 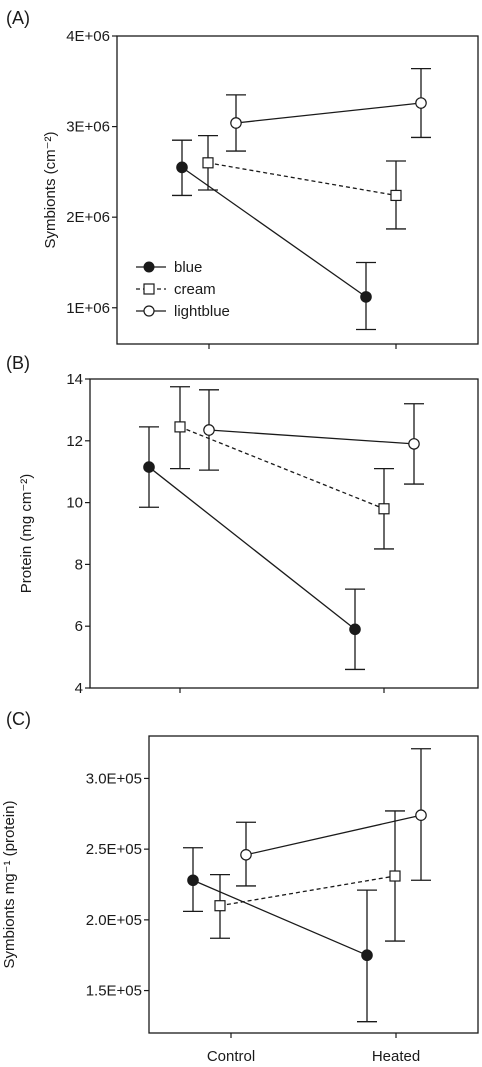 What do you see at coordinates (79, 626) in the screenshot?
I see `y-tick-label: 6` at bounding box center [79, 626].